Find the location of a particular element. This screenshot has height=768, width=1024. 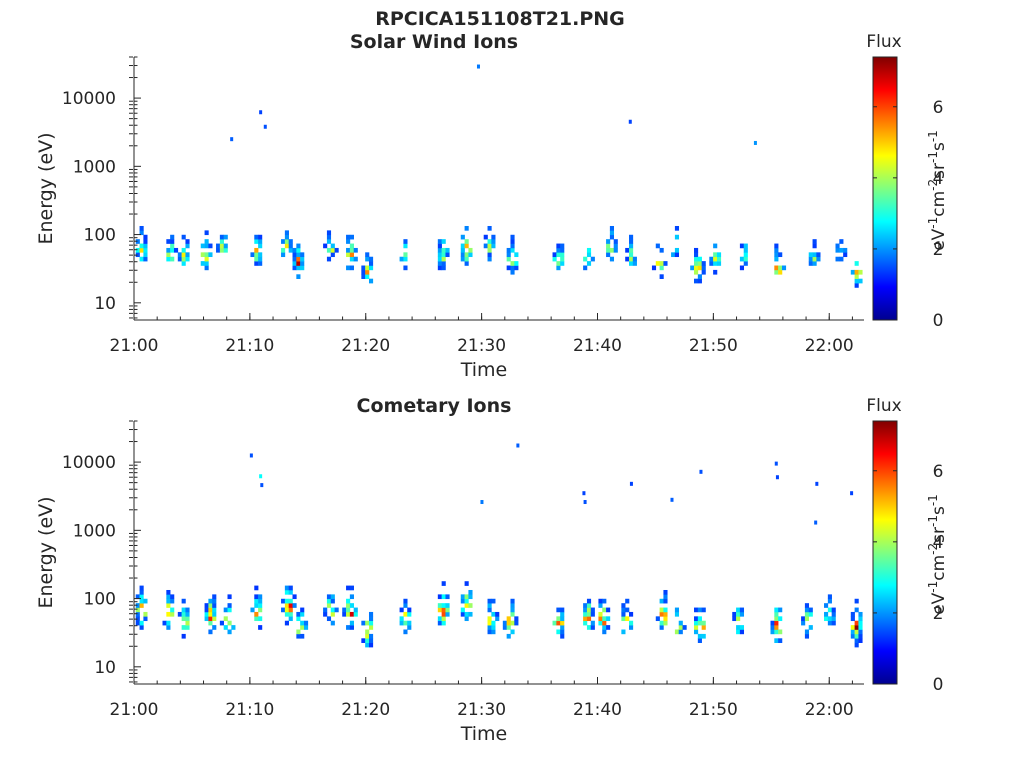

x-tick-label: 21:50 is located at coordinates (713, 710).